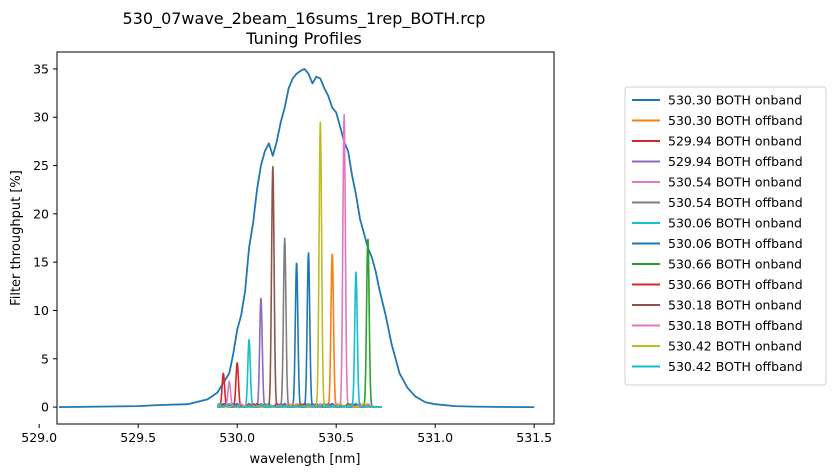 The image size is (833, 476). What do you see at coordinates (41, 310) in the screenshot?
I see `y-tick-label: 10` at bounding box center [41, 310].